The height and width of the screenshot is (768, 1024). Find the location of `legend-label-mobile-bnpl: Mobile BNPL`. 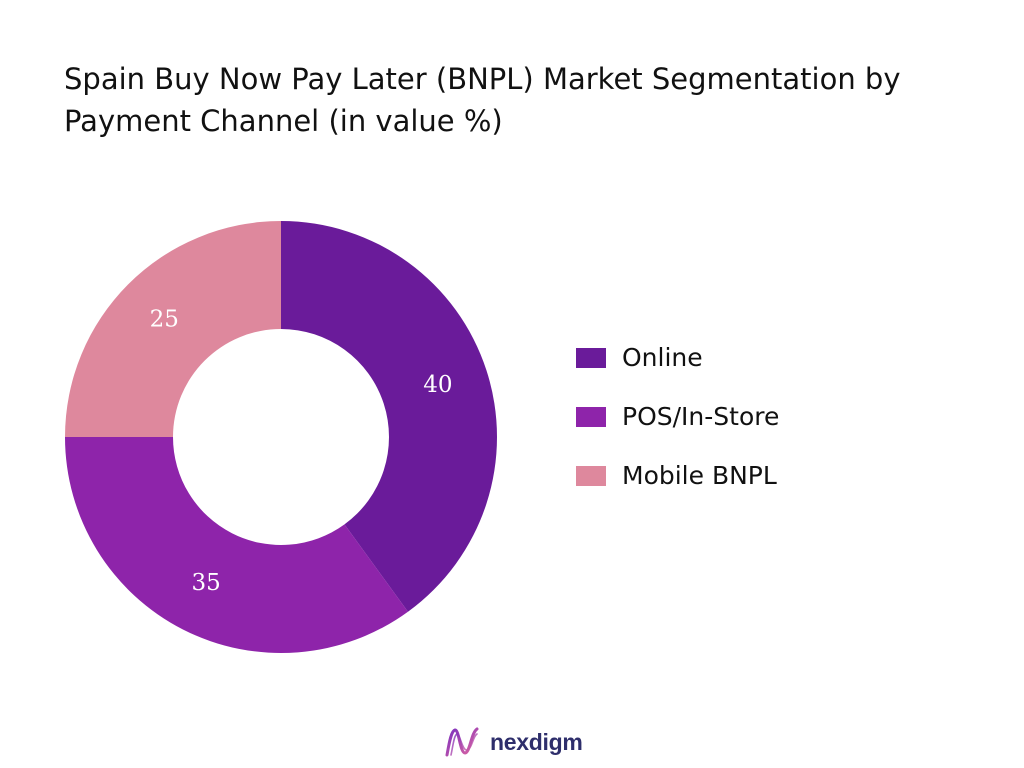

legend-label-mobile-bnpl: Mobile BNPL is located at coordinates (699, 475).